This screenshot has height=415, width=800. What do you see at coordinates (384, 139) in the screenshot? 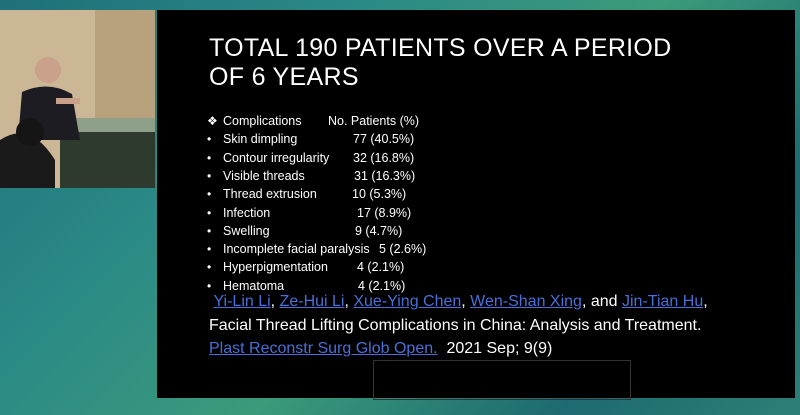
I see `item-value: 77 (40.5%)` at bounding box center [384, 139].